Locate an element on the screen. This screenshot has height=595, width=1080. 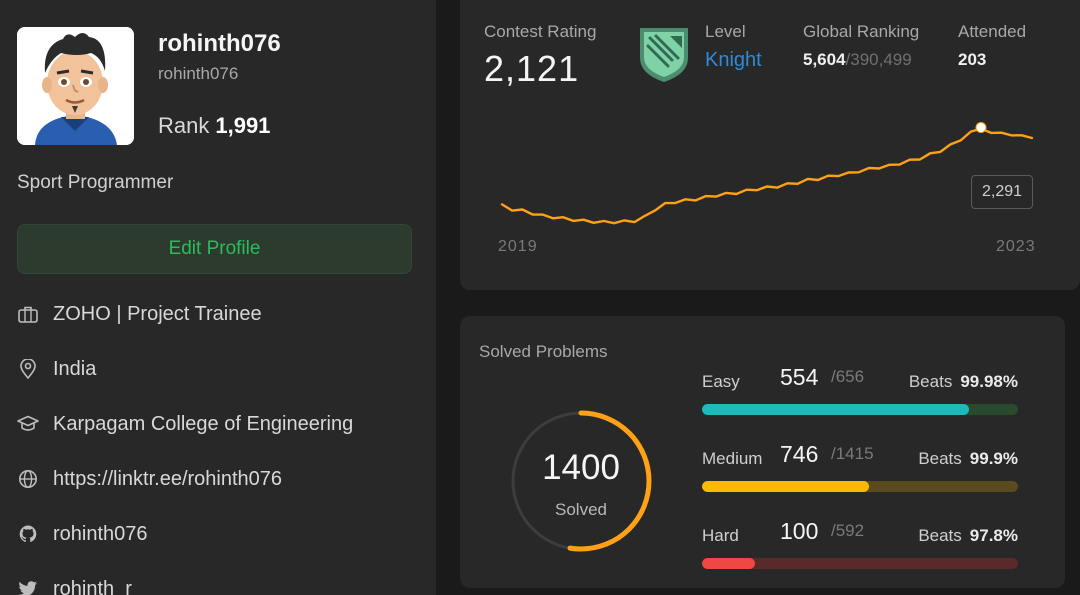
easy-progress-track is located at coordinates (860, 409).